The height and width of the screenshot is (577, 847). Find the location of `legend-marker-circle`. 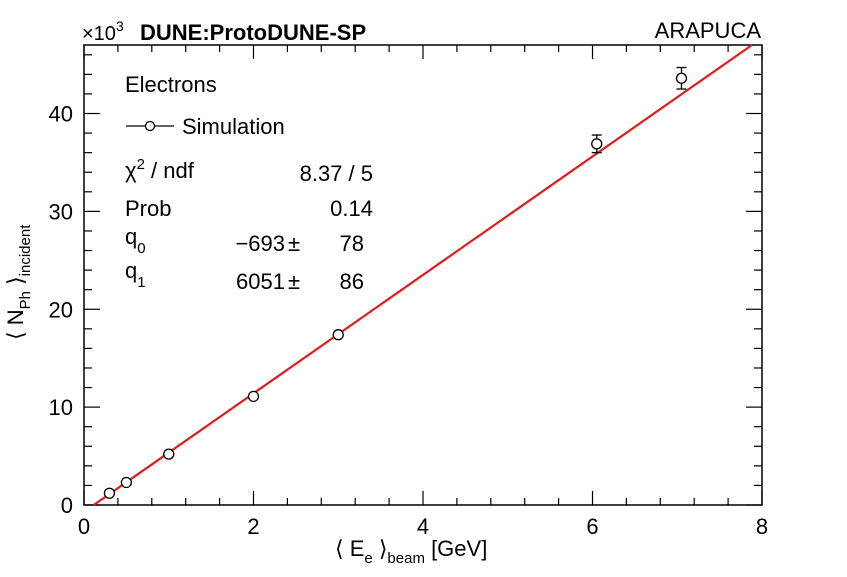

legend-marker-circle is located at coordinates (150, 126).